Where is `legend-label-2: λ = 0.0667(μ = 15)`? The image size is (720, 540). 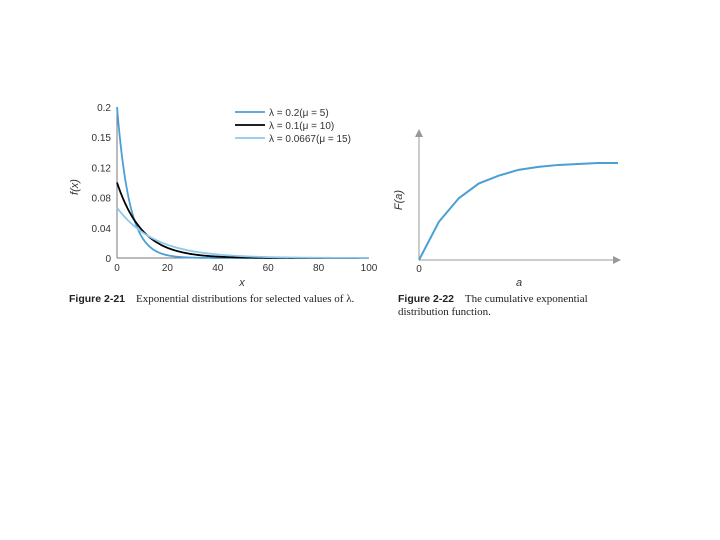 legend-label-2: λ = 0.0667(μ = 15) is located at coordinates (310, 139).